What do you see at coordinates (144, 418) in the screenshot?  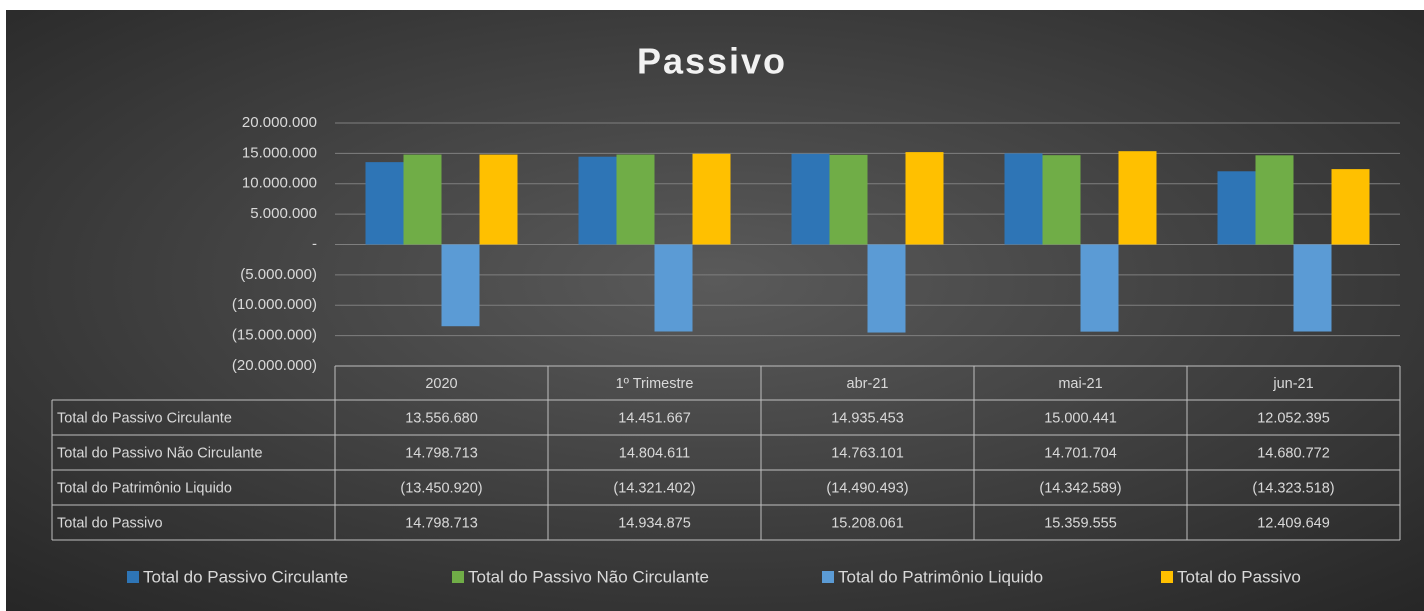 I see `table-row-label: Total do Passivo Circulante` at bounding box center [144, 418].